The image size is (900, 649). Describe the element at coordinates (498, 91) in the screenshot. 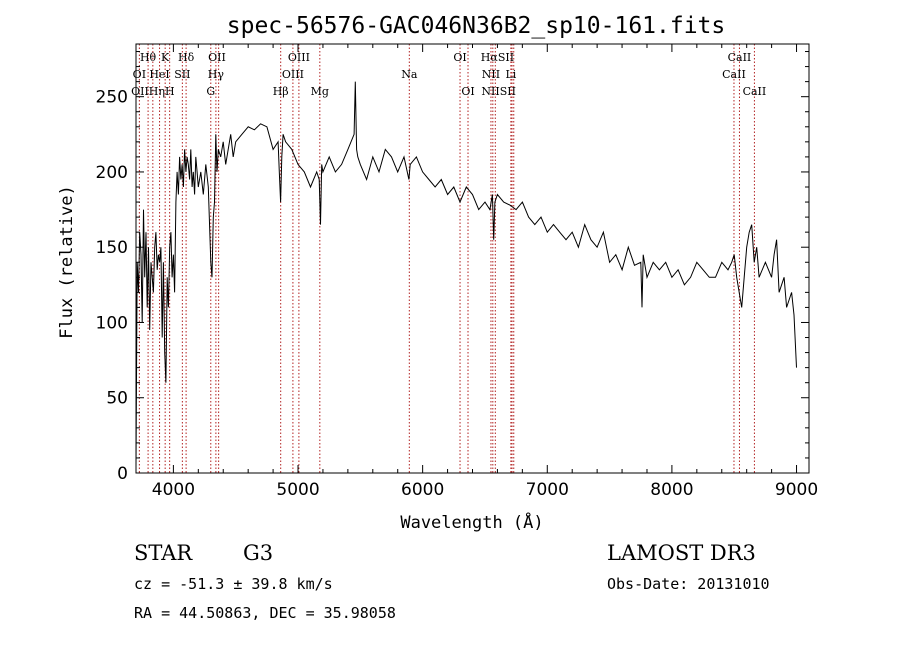

I see `spectral-line-label: NIISII` at that location.